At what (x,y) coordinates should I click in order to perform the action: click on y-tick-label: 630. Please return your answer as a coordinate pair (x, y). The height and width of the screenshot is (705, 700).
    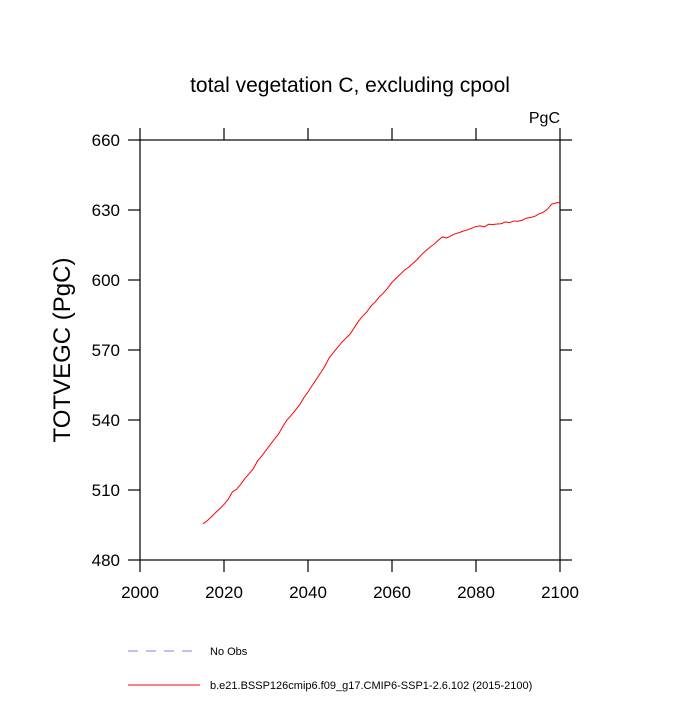
    Looking at the image, I should click on (106, 210).